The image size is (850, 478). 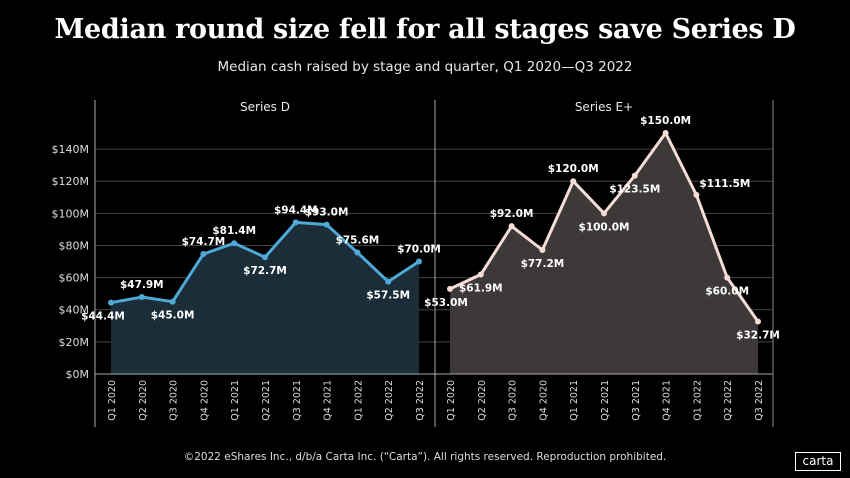 I want to click on data-label: $70.0M, so click(x=419, y=250).